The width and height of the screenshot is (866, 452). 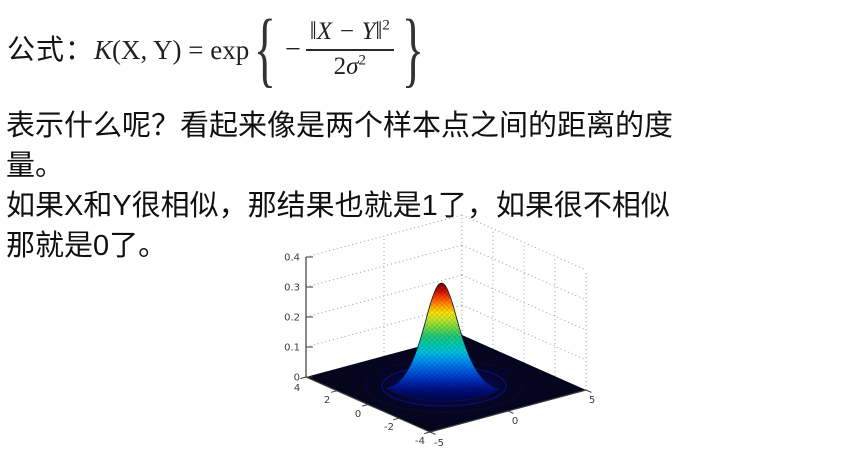 I want to click on gaussian-kernel-formula: K(X, Y) = exp { − ‖X − Y‖2 2σ2 }, so click(x=261, y=50).